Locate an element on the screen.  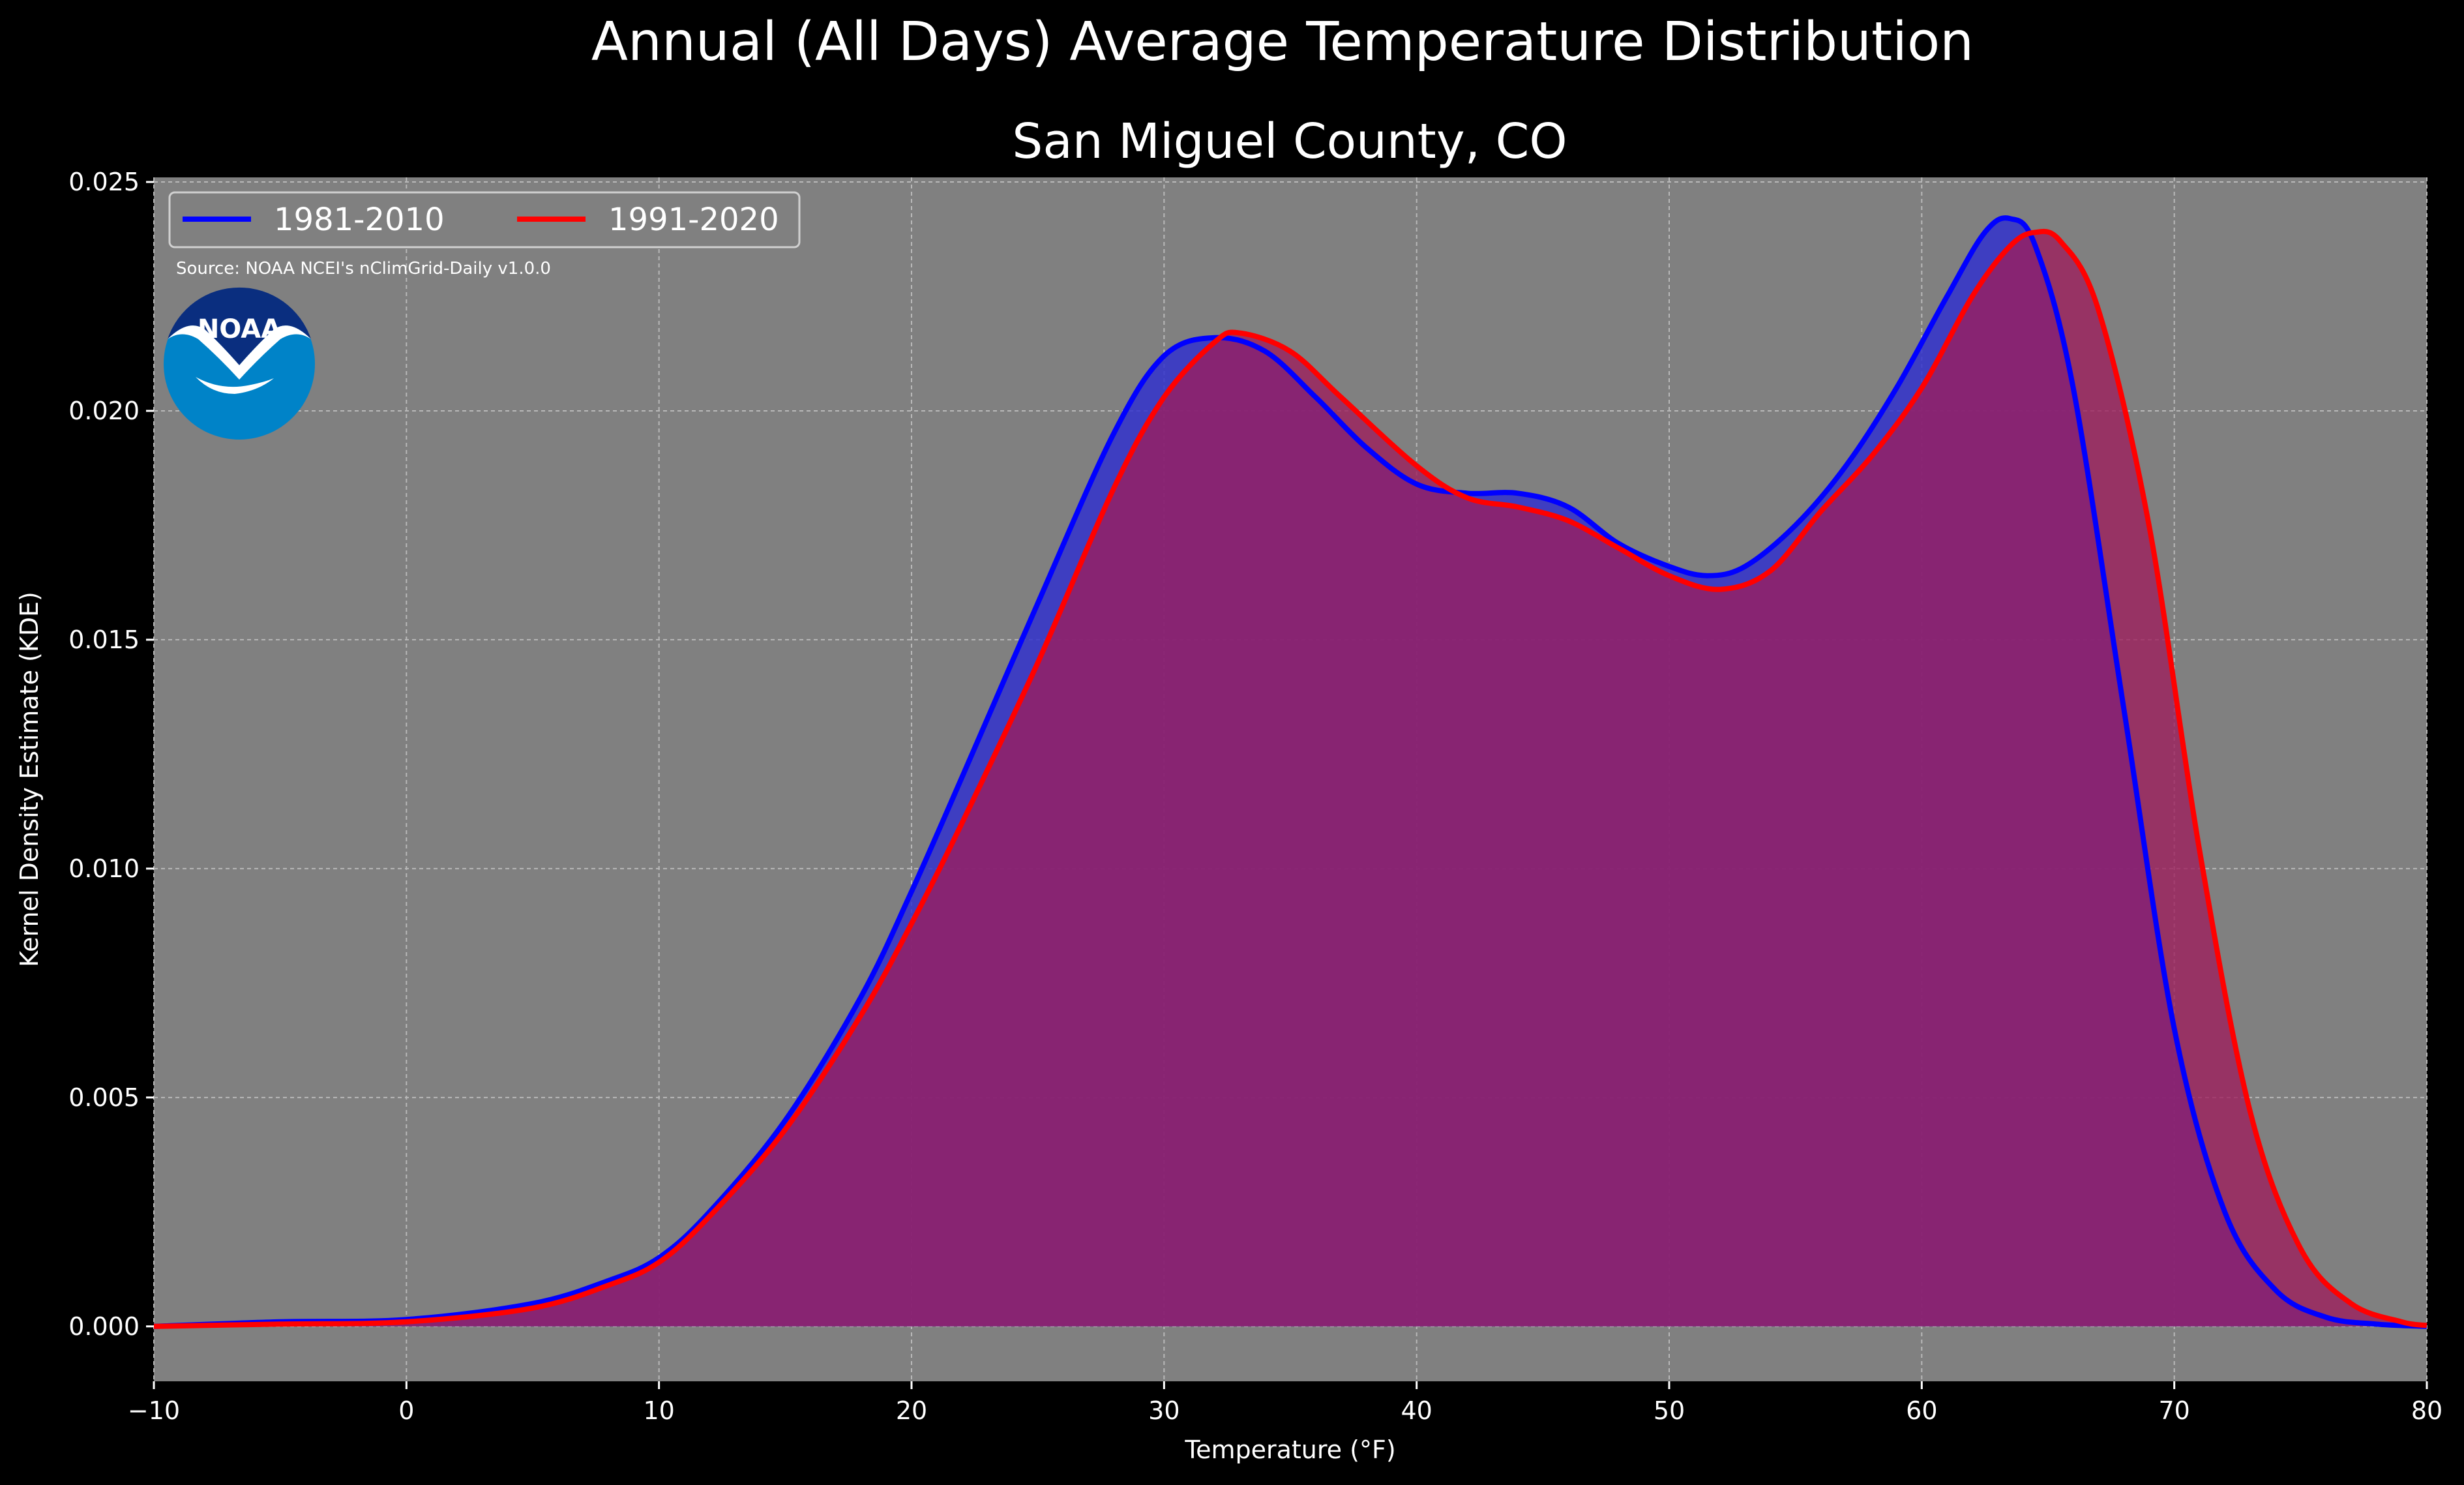
x-tick-label: 0 is located at coordinates (406, 1411).